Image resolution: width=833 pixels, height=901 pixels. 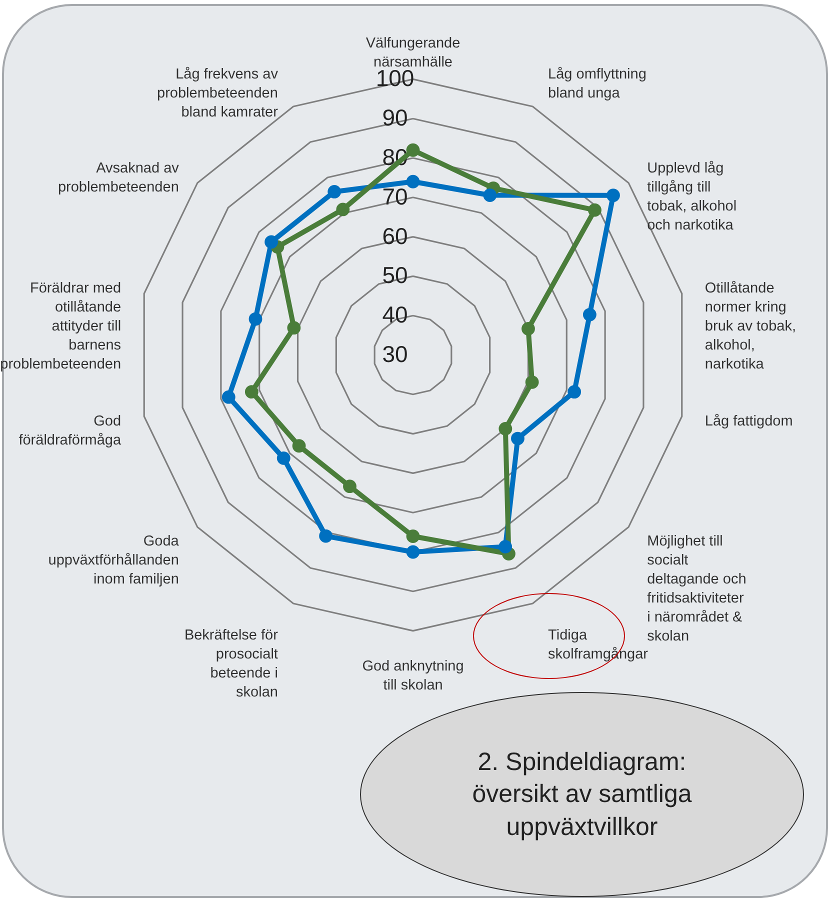 What do you see at coordinates (748, 422) in the screenshot?
I see `spoke-label: Låg fattigdom` at bounding box center [748, 422].